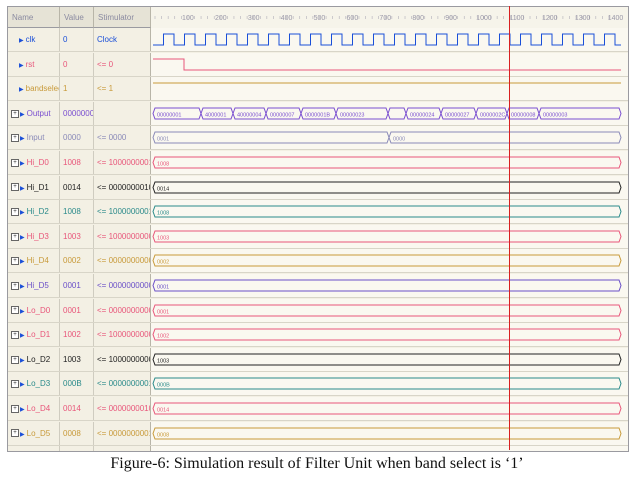 Image resolution: width=634 pixels, height=486 pixels. I want to click on signal-value: 0008, so click(77, 433).